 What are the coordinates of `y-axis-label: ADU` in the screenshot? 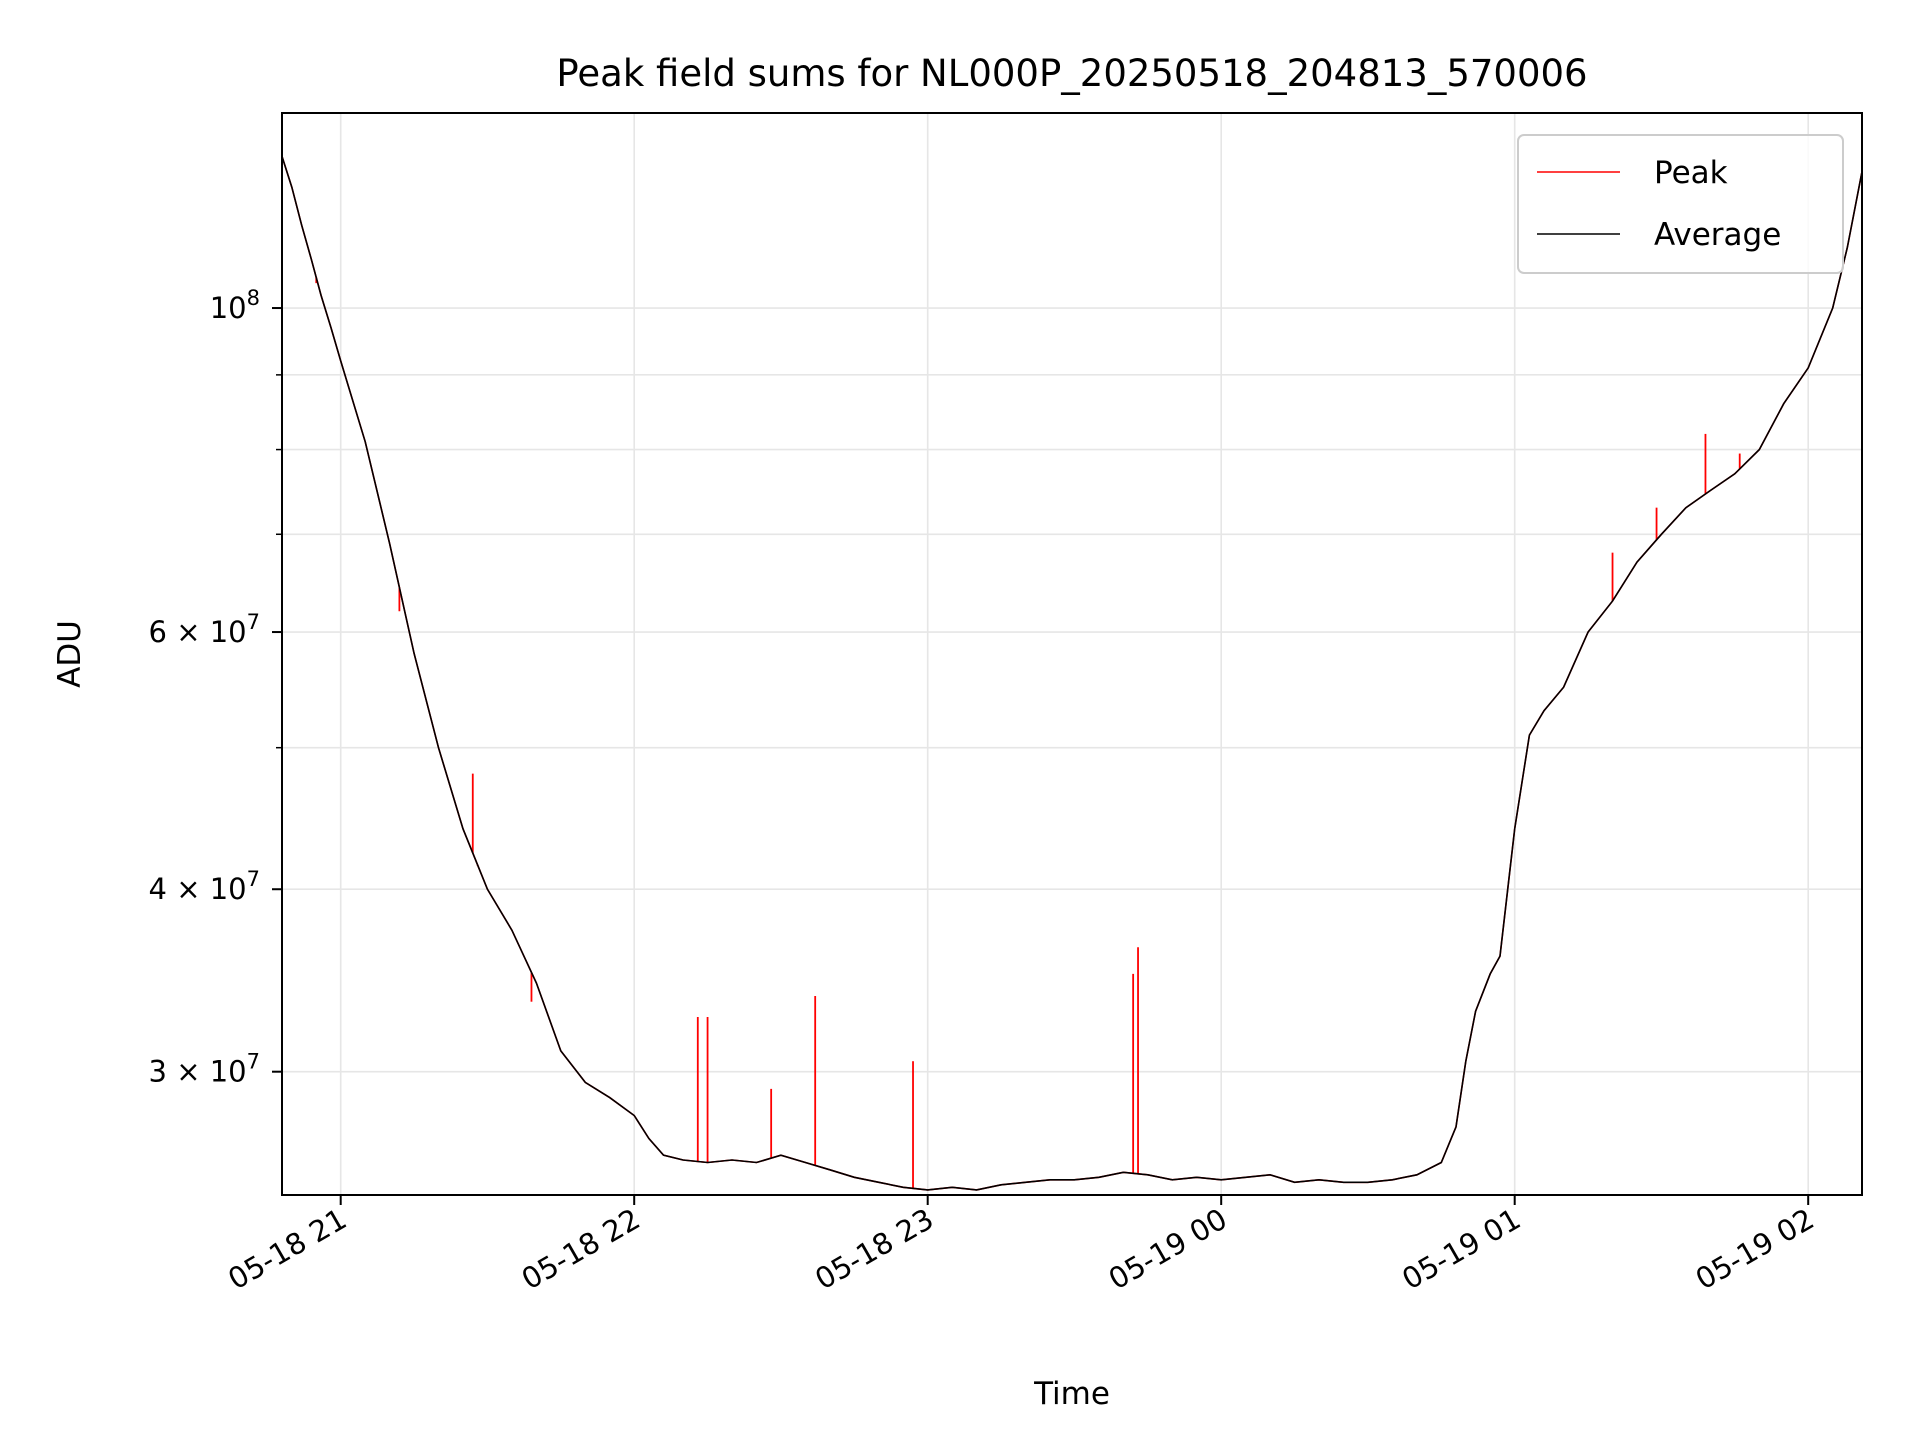 It's located at (70, 654).